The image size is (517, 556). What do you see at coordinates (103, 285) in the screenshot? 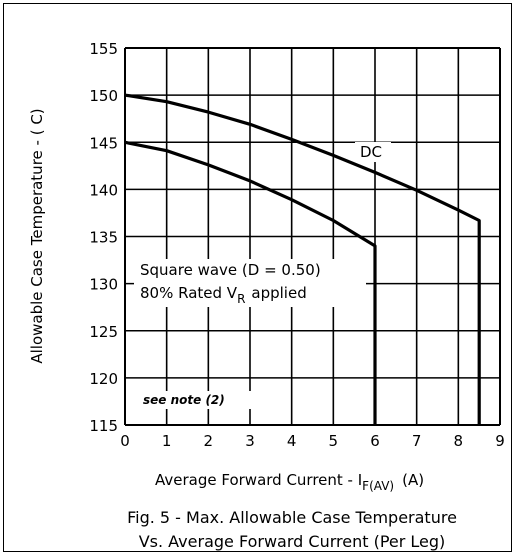
I see `y-tick-label: 130` at bounding box center [103, 285].